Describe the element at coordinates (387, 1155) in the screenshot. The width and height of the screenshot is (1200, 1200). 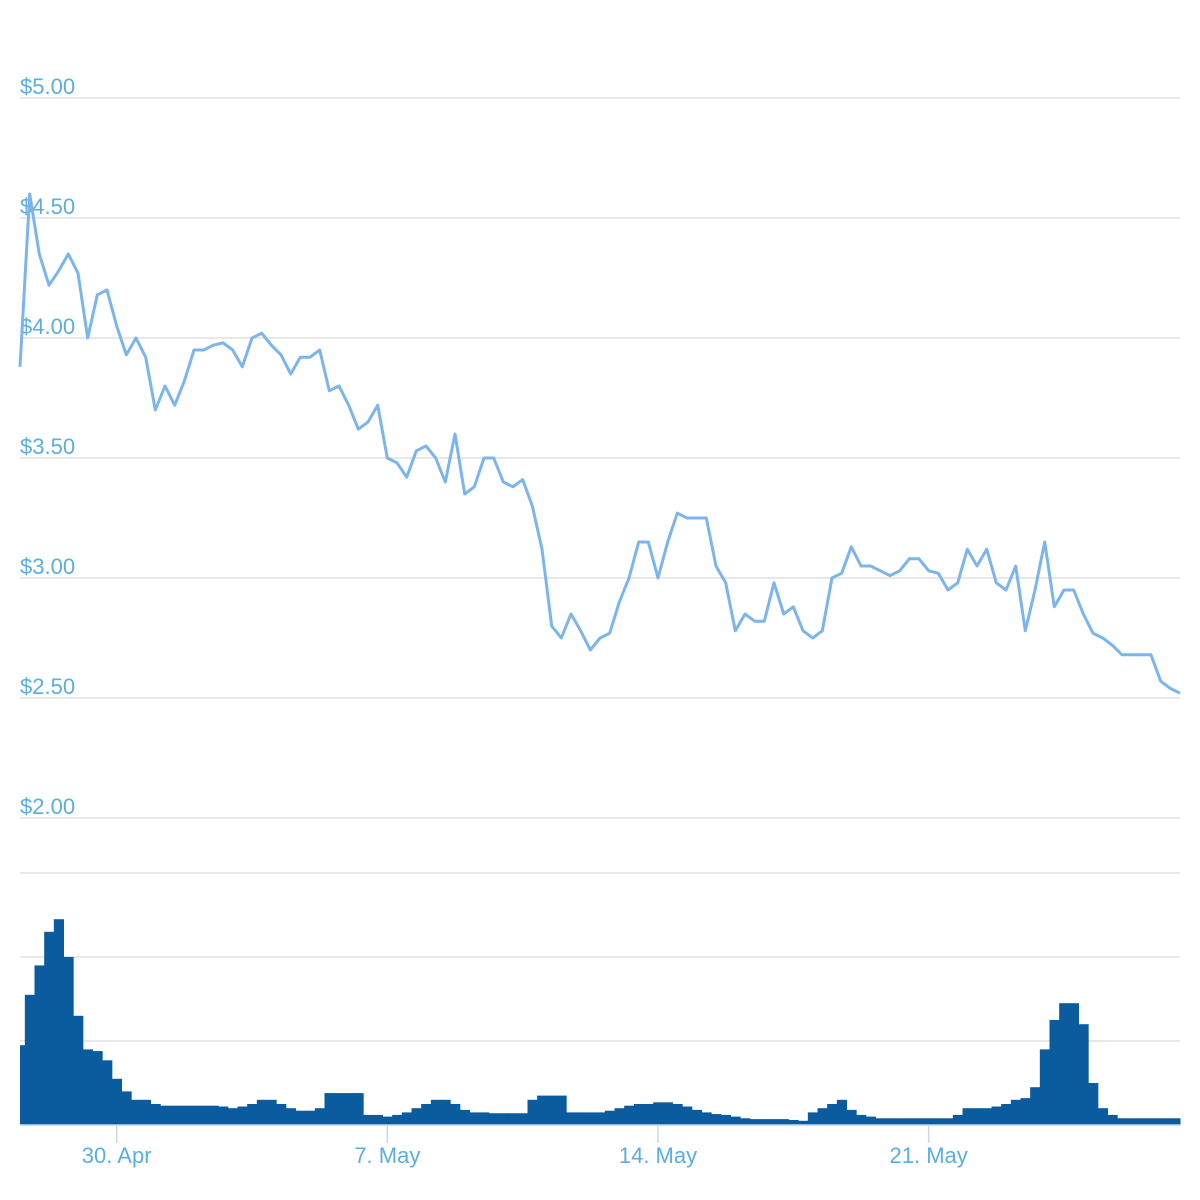
I see `x-tick-label: 7. May` at that location.